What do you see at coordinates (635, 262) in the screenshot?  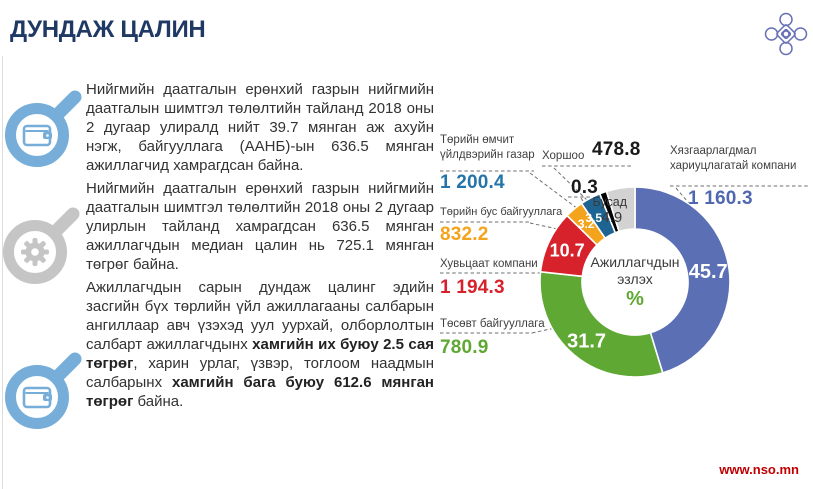 I see `center-label-line1: Ажиллагчдын` at bounding box center [635, 262].